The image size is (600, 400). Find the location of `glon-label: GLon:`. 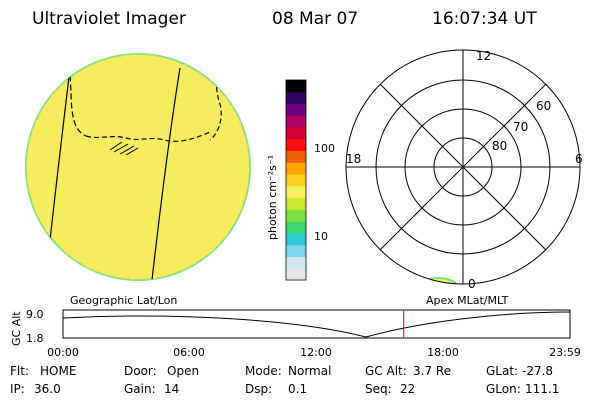

glon-label: GLon: is located at coordinates (503, 389).